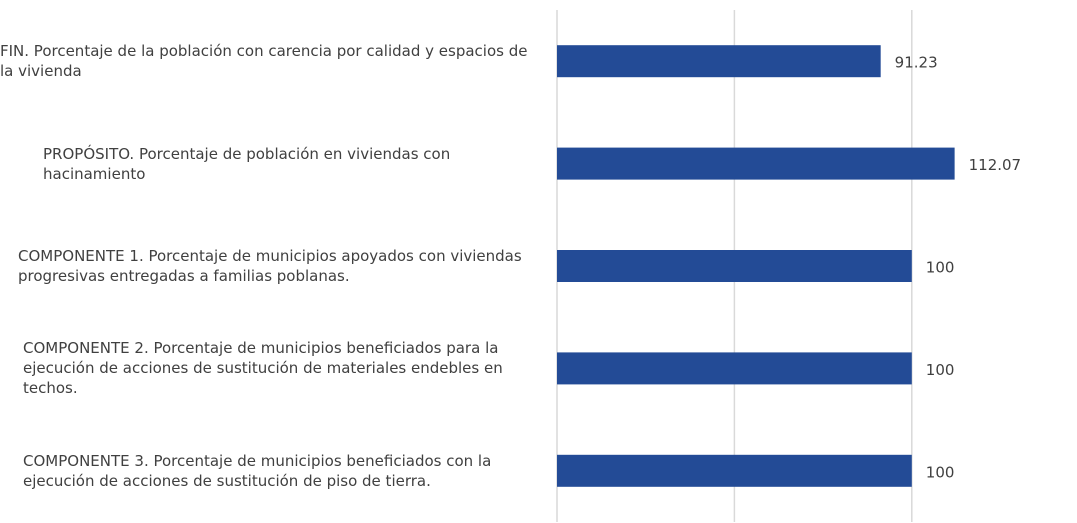  I want to click on value-label: 91.23, so click(916, 63).